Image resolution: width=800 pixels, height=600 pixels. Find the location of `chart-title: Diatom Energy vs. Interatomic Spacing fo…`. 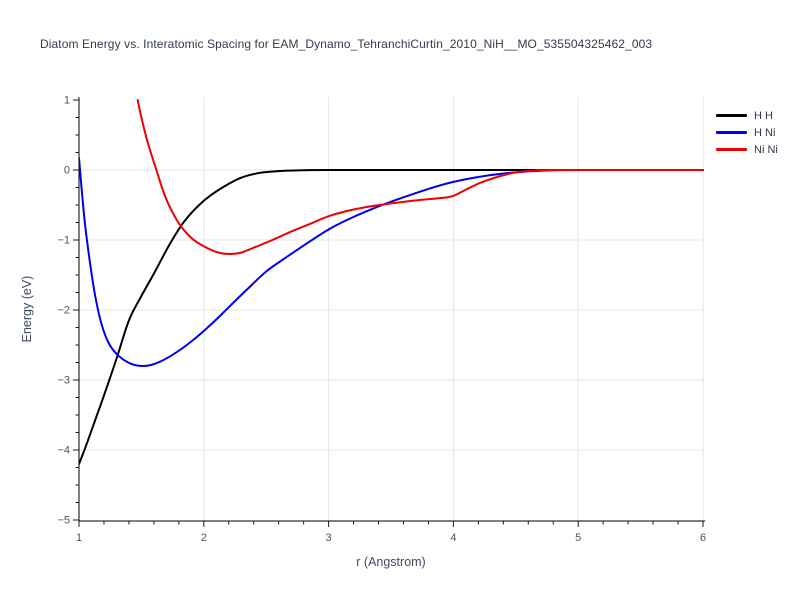

chart-title: Diatom Energy vs. Interatomic Spacing fo… is located at coordinates (346, 44).